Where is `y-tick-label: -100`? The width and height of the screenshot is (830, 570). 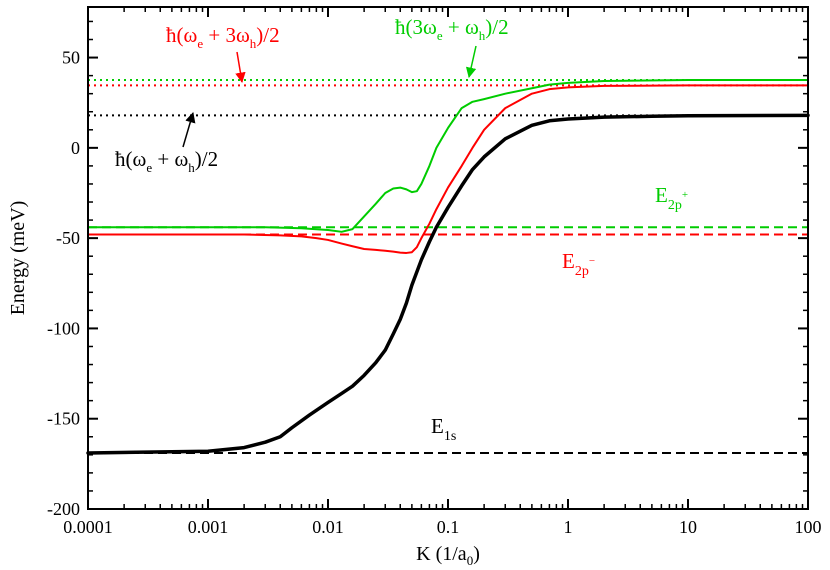 y-tick-label: -100 is located at coordinates (63, 328).